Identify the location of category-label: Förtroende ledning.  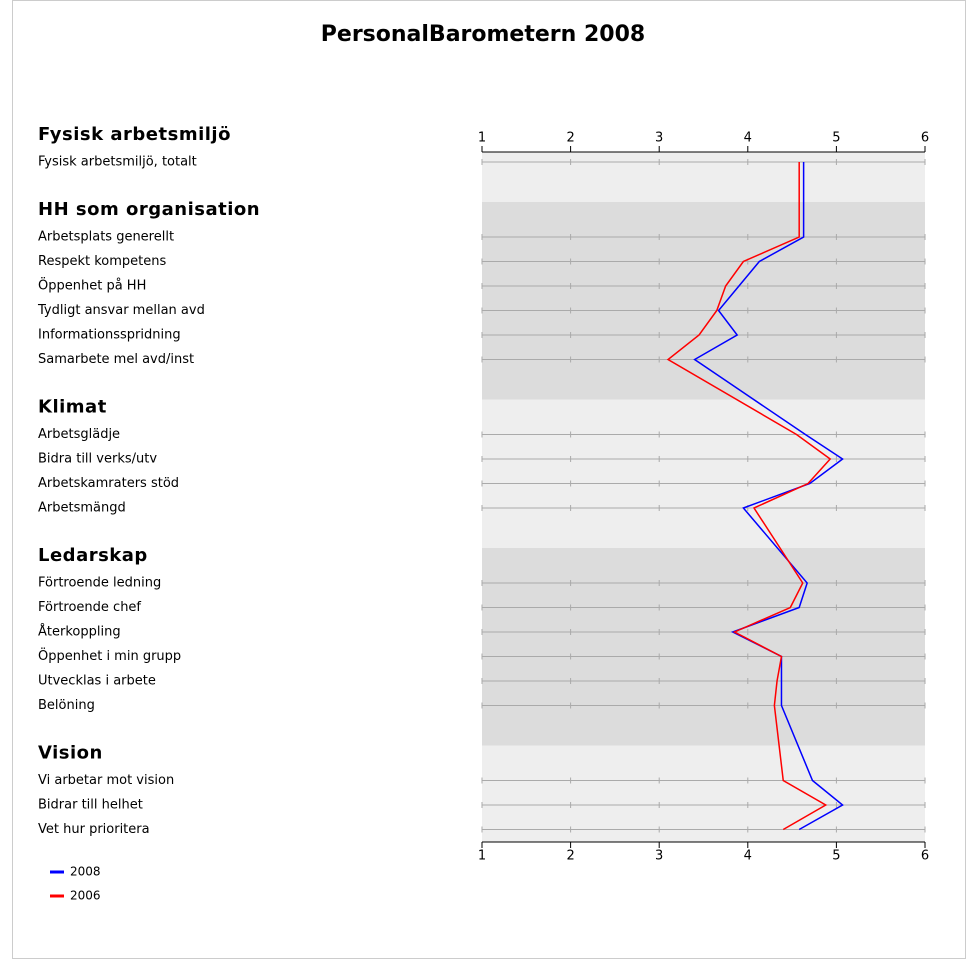
(99, 583).